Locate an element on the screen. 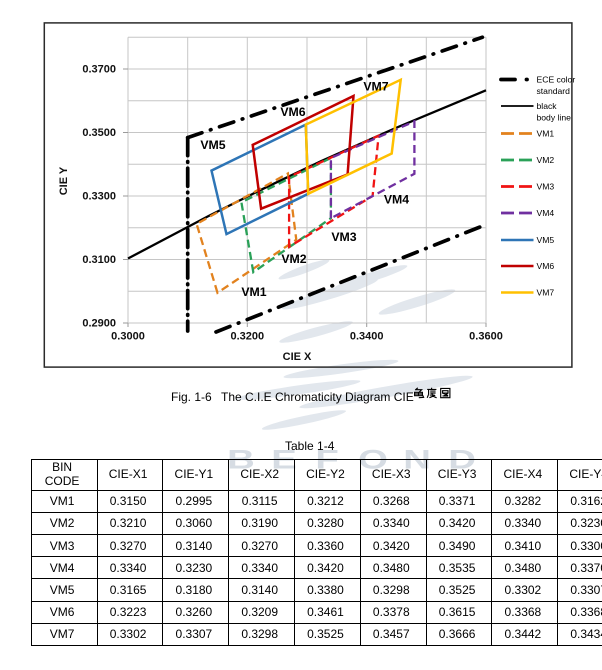 The height and width of the screenshot is (670, 602). svg-text:The C.I.E Chromaticity Diagram: The C.I.E Chromaticity Diagram CIE is located at coordinates (317, 397).